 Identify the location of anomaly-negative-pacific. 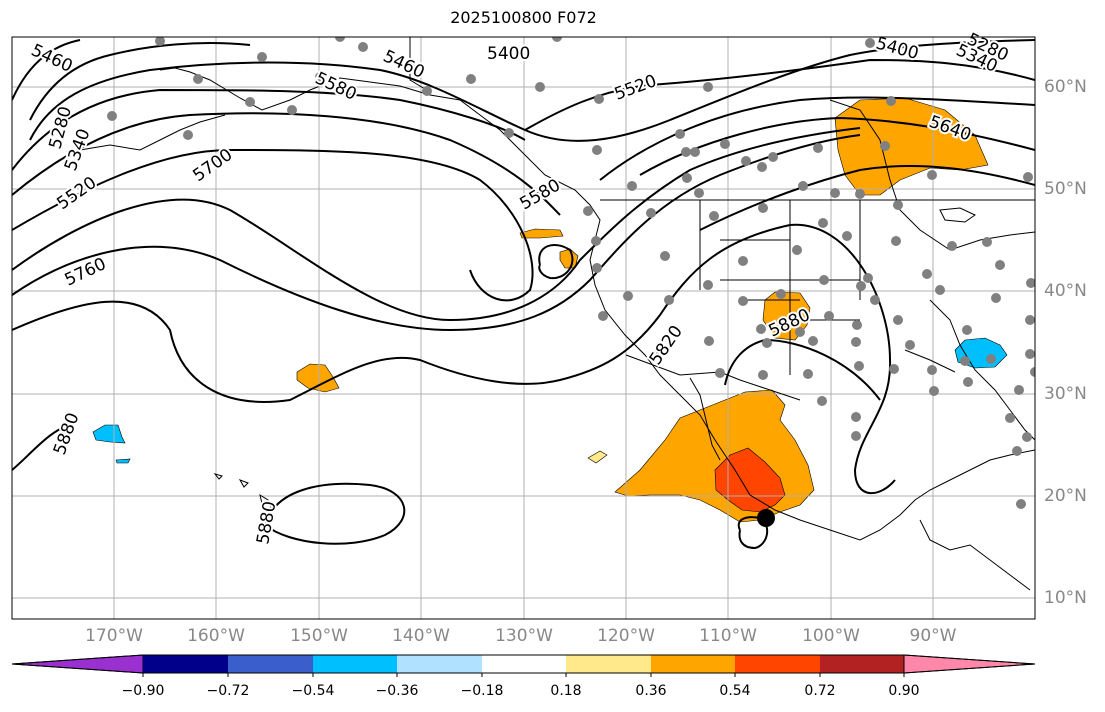
(109, 434).